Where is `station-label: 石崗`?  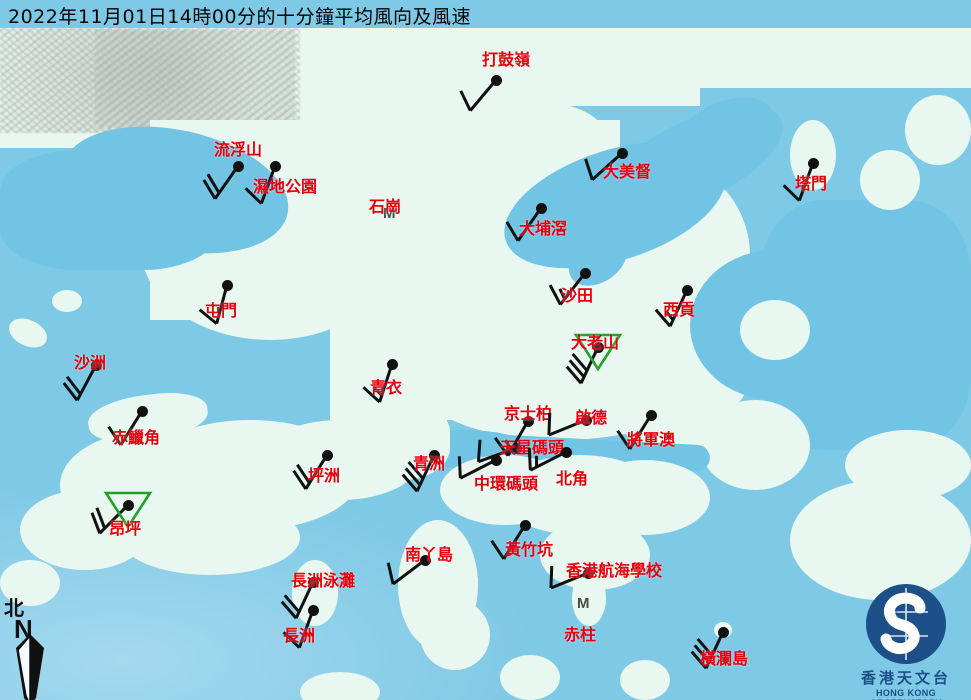
station-label: 石崗 is located at coordinates (385, 206).